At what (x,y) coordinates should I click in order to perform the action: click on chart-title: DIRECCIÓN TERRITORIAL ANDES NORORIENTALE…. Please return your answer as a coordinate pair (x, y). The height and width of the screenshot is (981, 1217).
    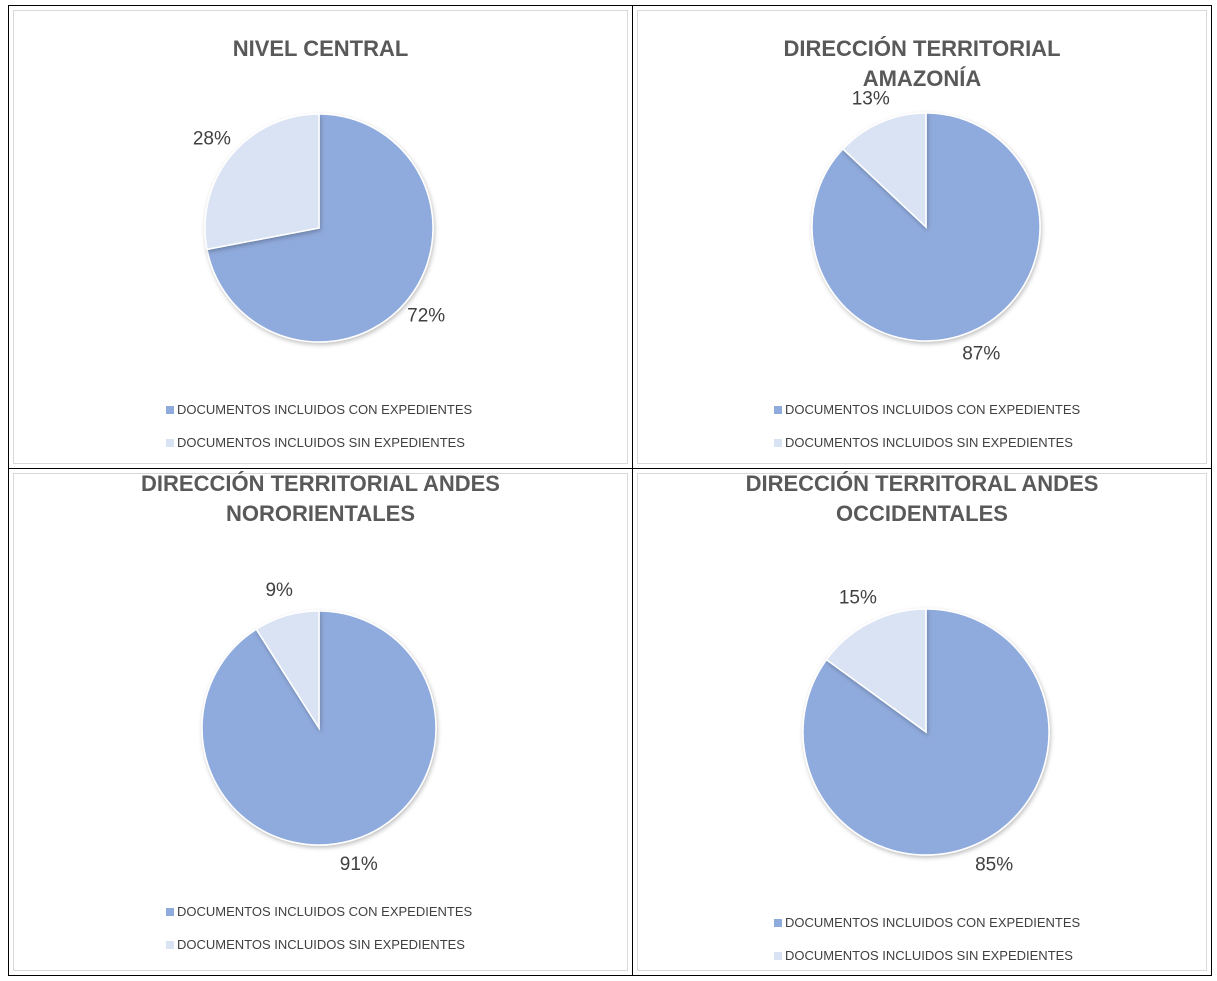
    Looking at the image, I should click on (320, 498).